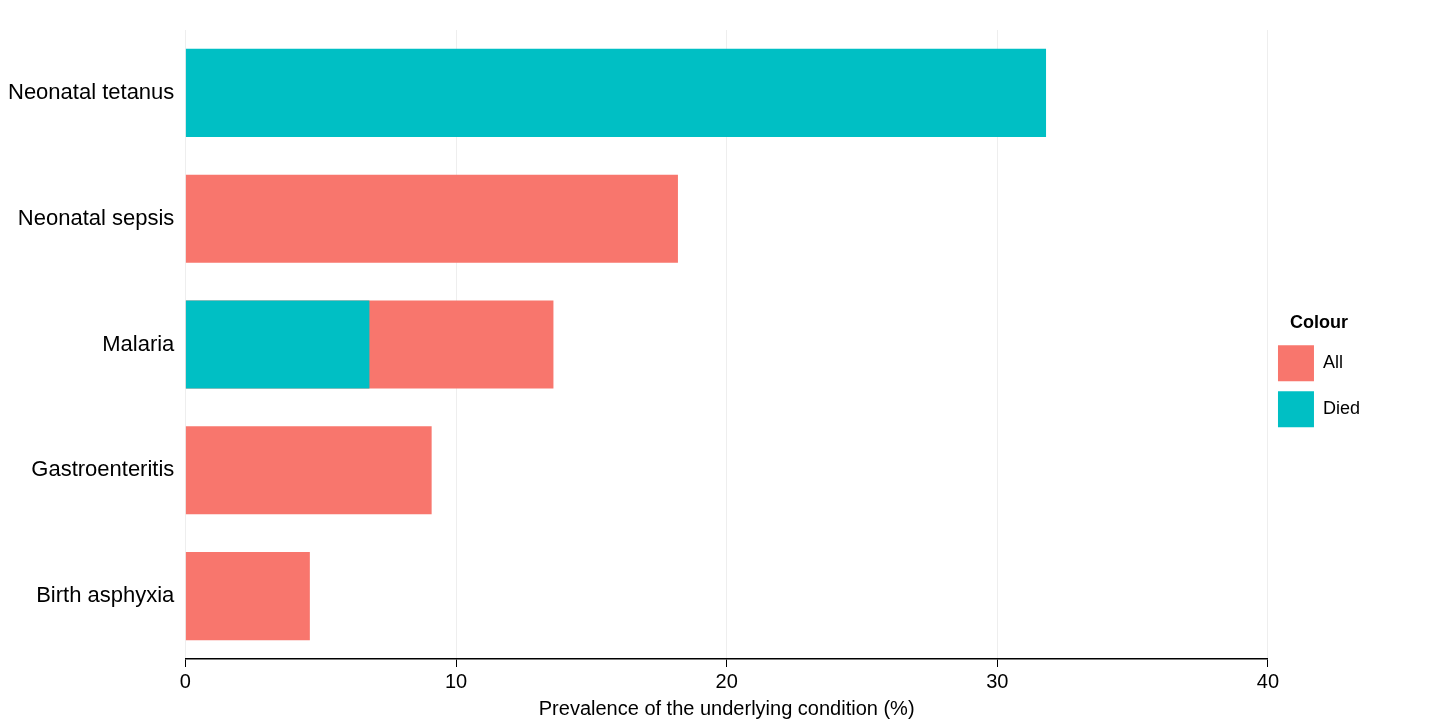 The image size is (1430, 721). I want to click on x-axis-title: Prevalence of the underlying condition (%), so click(726, 707).